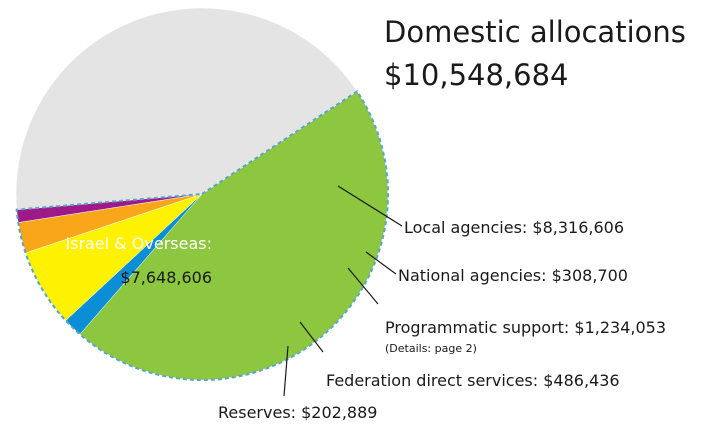  I want to click on leader-reserves, so click(286, 371).